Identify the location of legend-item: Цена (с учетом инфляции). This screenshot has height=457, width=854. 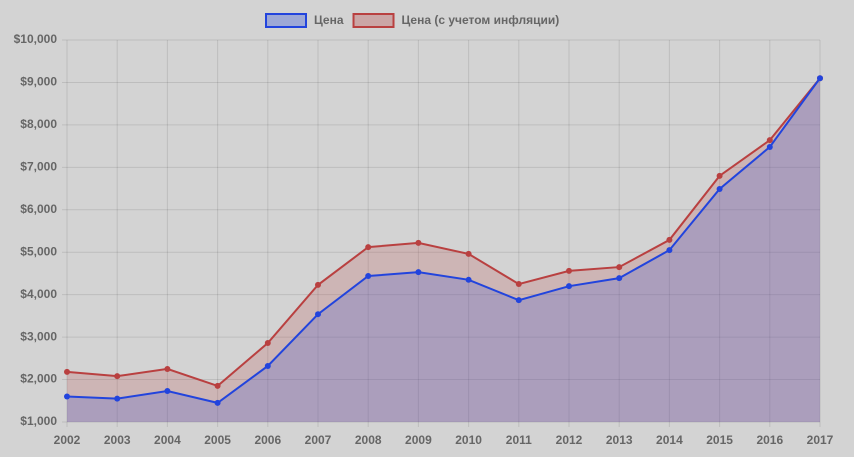
(456, 20).